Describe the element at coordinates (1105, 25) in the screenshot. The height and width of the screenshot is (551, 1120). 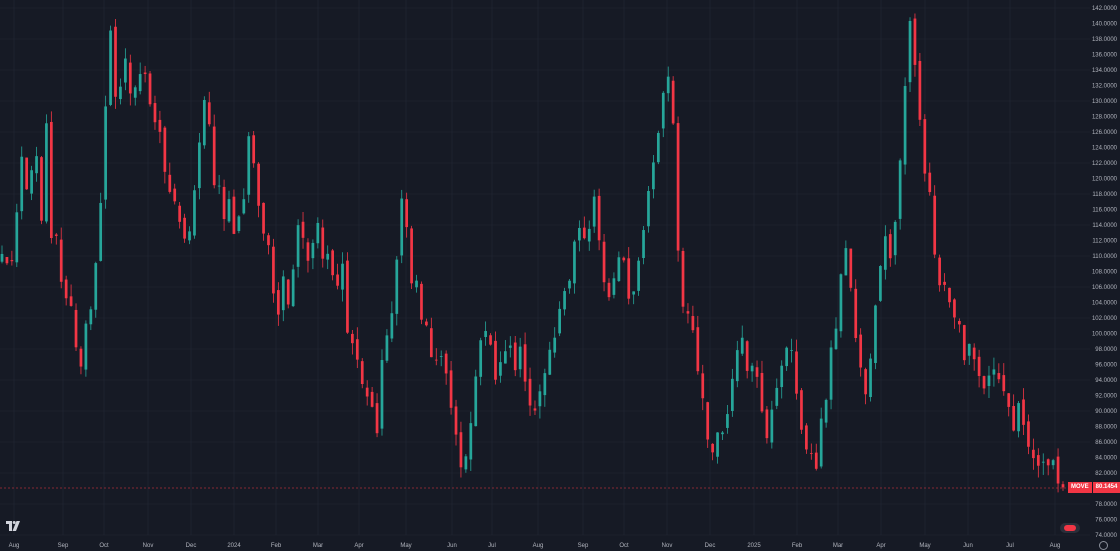
I see `y-tick-label: 140.0000` at that location.